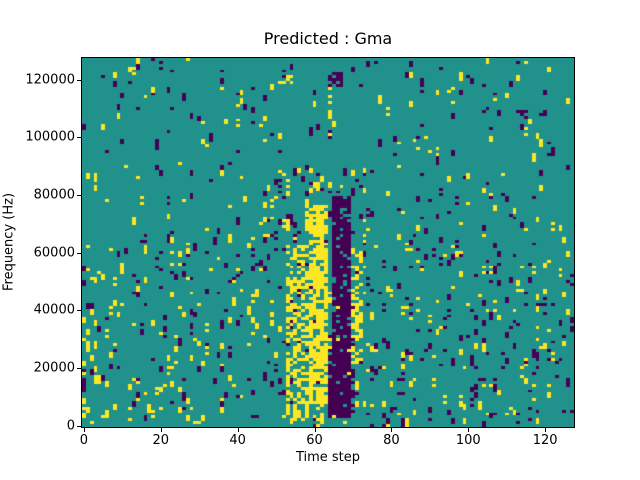 This screenshot has height=480, width=640. What do you see at coordinates (314, 440) in the screenshot?
I see `x-tick-label: 60` at bounding box center [314, 440].